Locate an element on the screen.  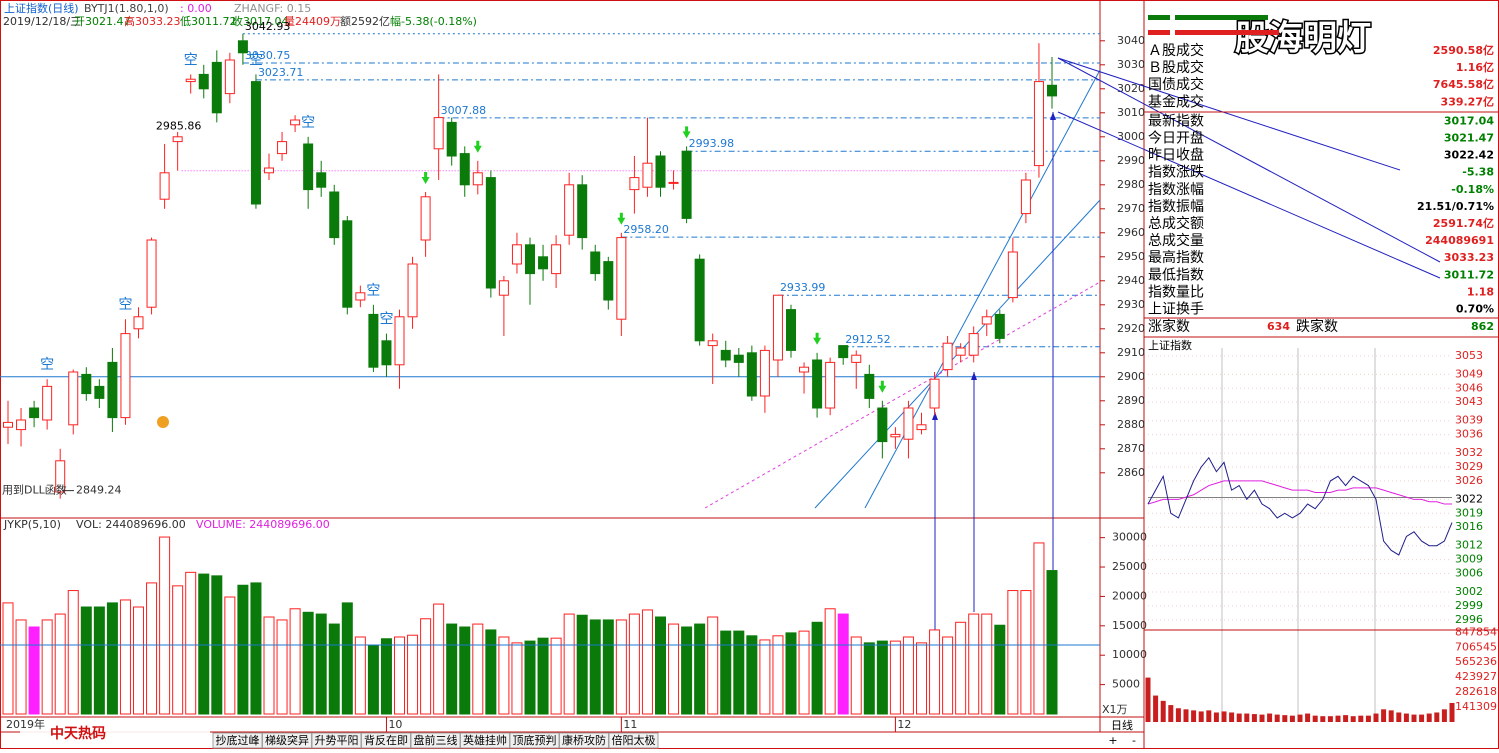
zoom-in: + is located at coordinates (1112, 740).